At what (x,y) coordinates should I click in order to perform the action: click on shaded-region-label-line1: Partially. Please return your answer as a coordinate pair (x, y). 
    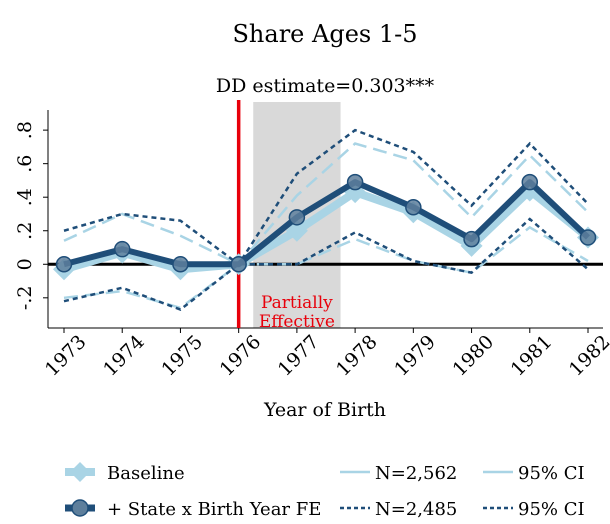
    Looking at the image, I should click on (297, 303).